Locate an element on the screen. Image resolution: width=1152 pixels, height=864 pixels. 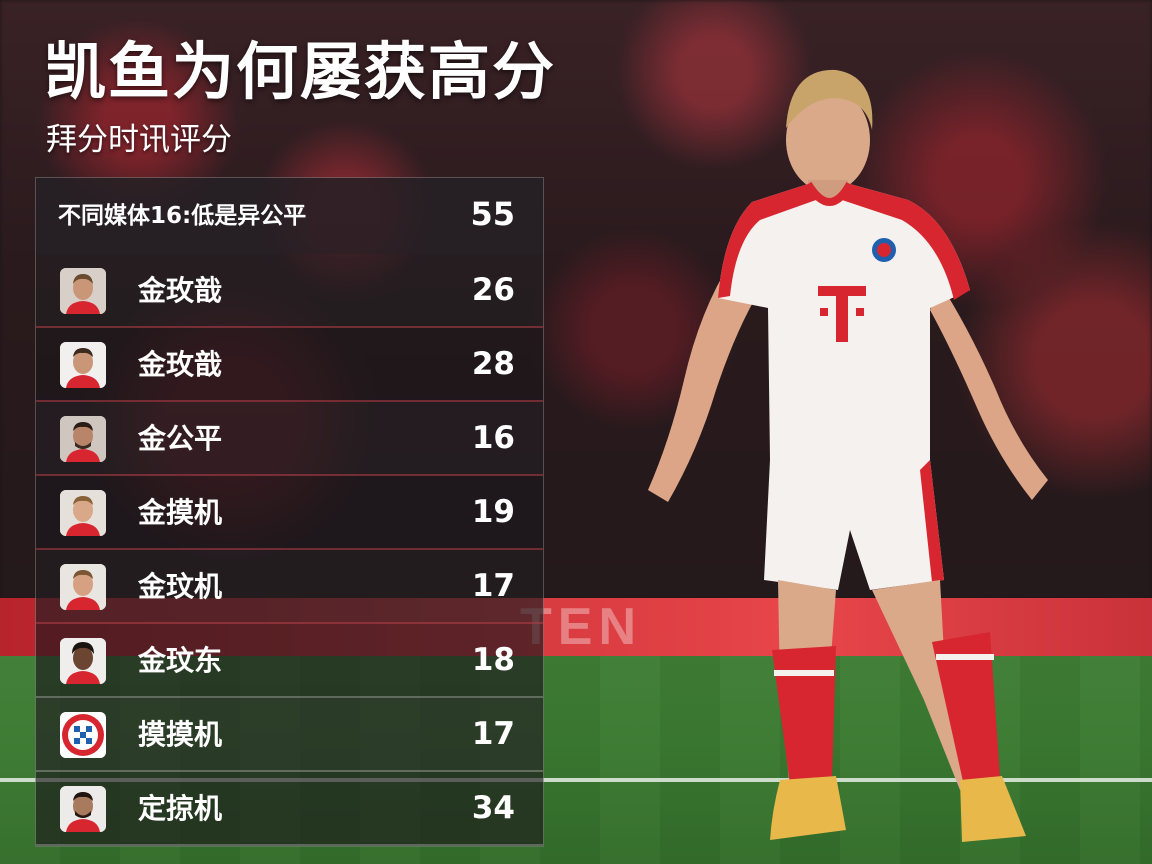
row-score: 16 is located at coordinates (493, 438).